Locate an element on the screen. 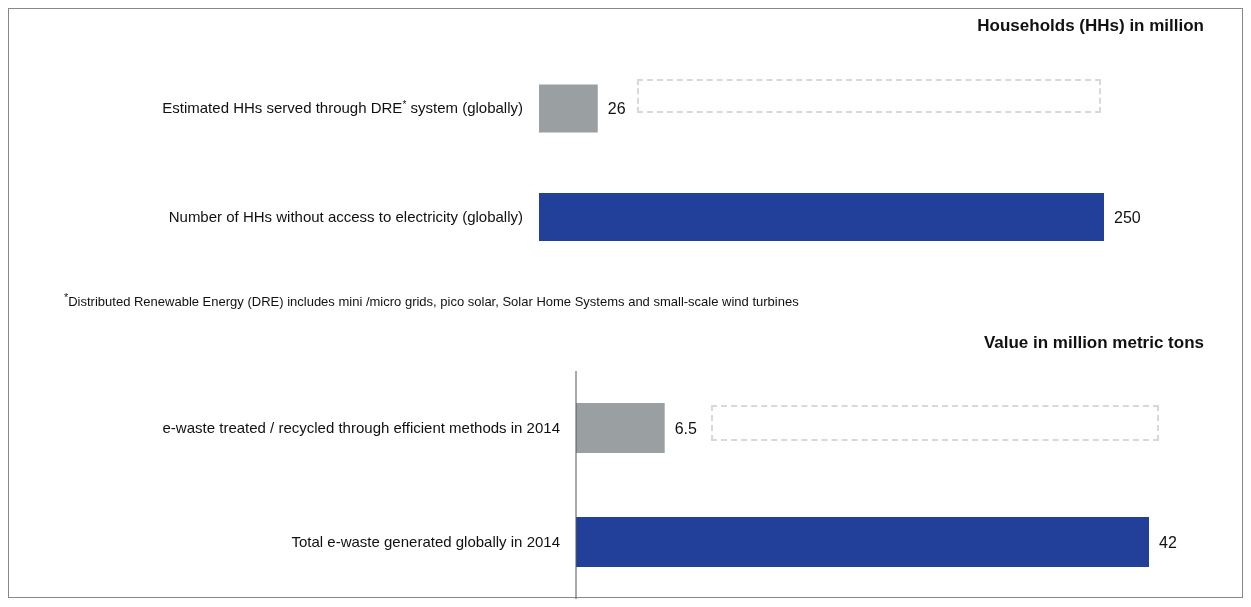  text: $^{*}$Distributed Renewable Energy (DRE) includes mini /micro grids, pico solar, Solar Home Systems and small-scale wind turbines is located at coordinates (431, 300).